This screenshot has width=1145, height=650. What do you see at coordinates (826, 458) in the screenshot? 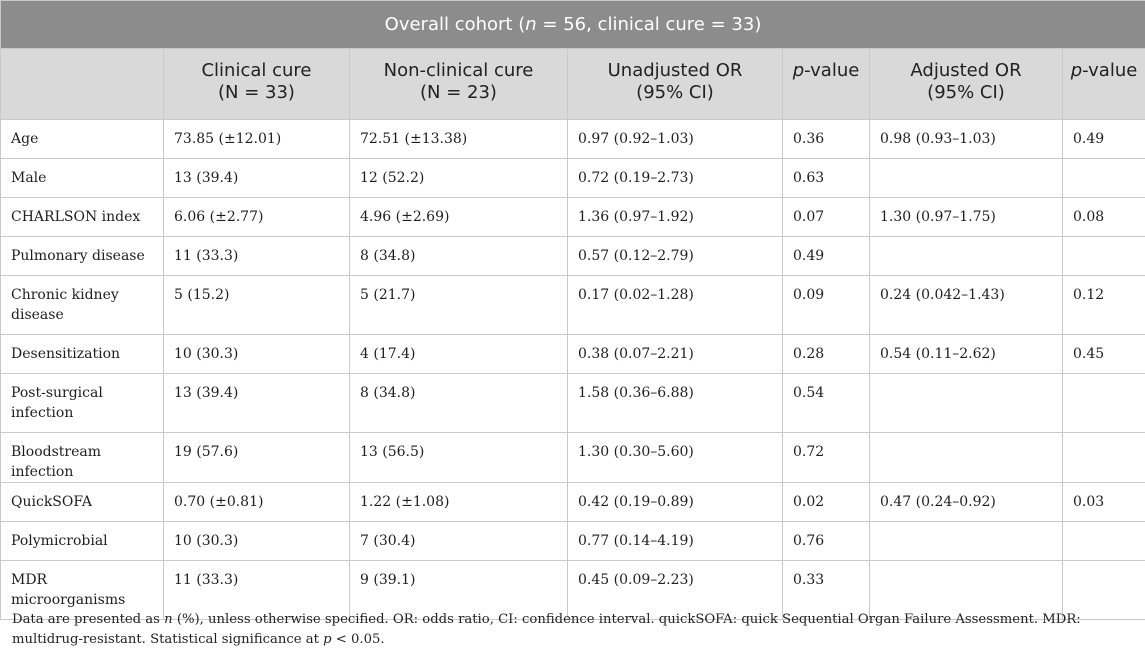
I see `cell-p-unadjusted: 0.72` at bounding box center [826, 458].